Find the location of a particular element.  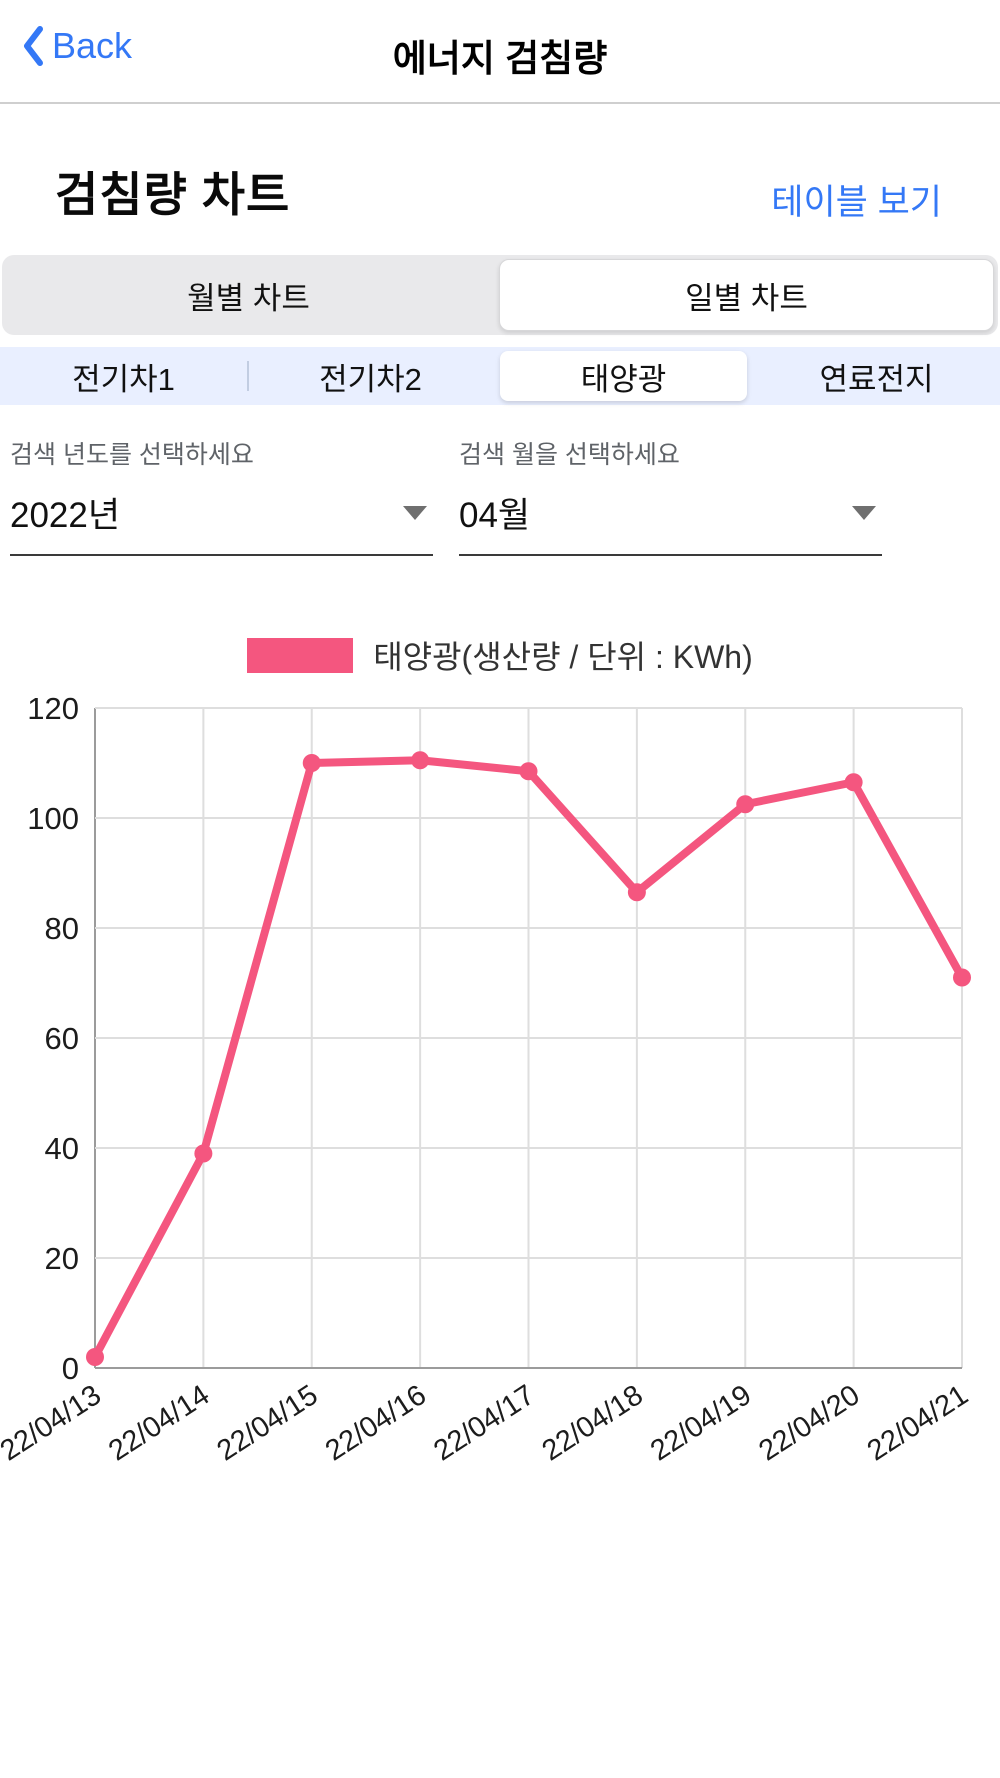

nav-back-button: Back is located at coordinates (76, 46).